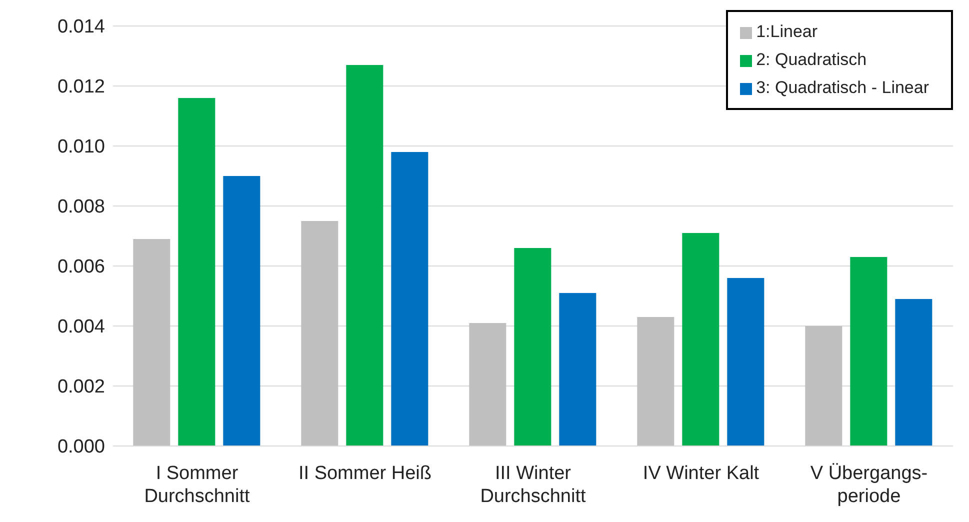 The width and height of the screenshot is (969, 522). What do you see at coordinates (842, 87) in the screenshot?
I see `legend-label: 3: Quadratisch - Linear` at bounding box center [842, 87].